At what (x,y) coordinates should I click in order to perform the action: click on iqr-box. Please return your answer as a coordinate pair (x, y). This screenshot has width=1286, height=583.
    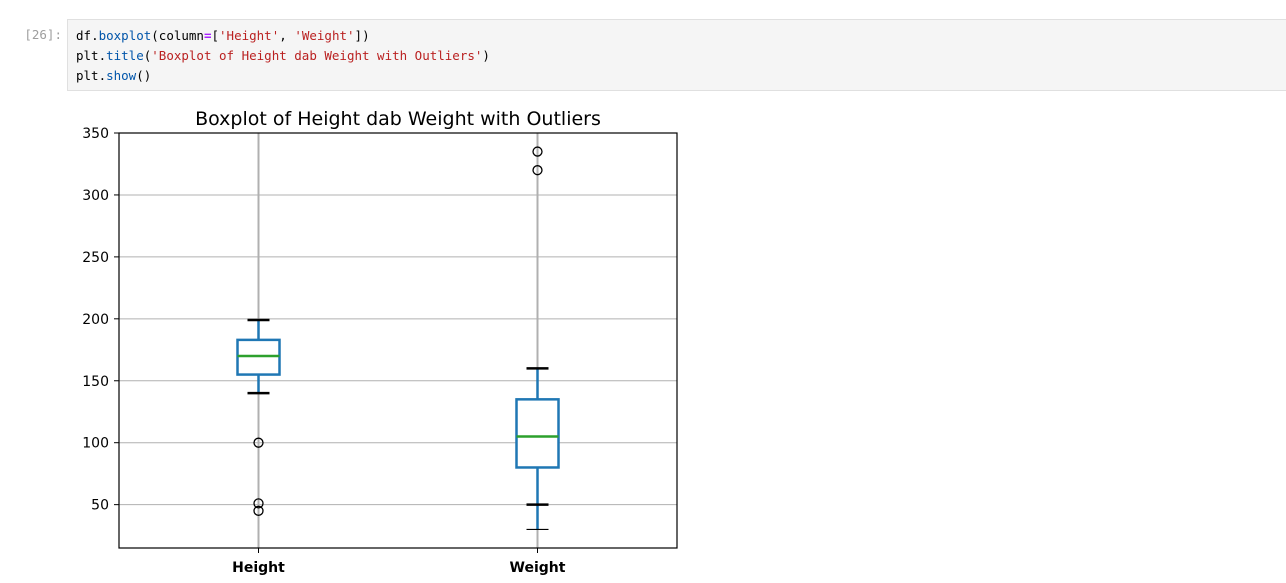
    Looking at the image, I should click on (537, 433).